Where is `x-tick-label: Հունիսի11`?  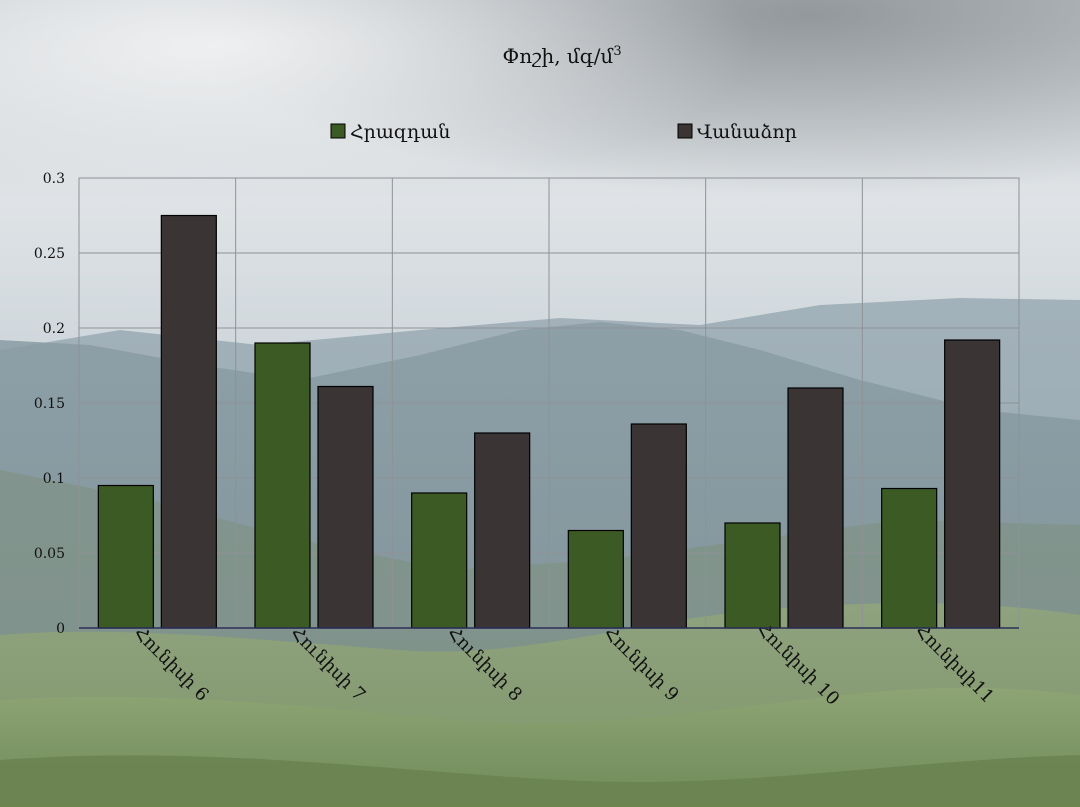
x-tick-label: Հունիսի11 is located at coordinates (954, 664).